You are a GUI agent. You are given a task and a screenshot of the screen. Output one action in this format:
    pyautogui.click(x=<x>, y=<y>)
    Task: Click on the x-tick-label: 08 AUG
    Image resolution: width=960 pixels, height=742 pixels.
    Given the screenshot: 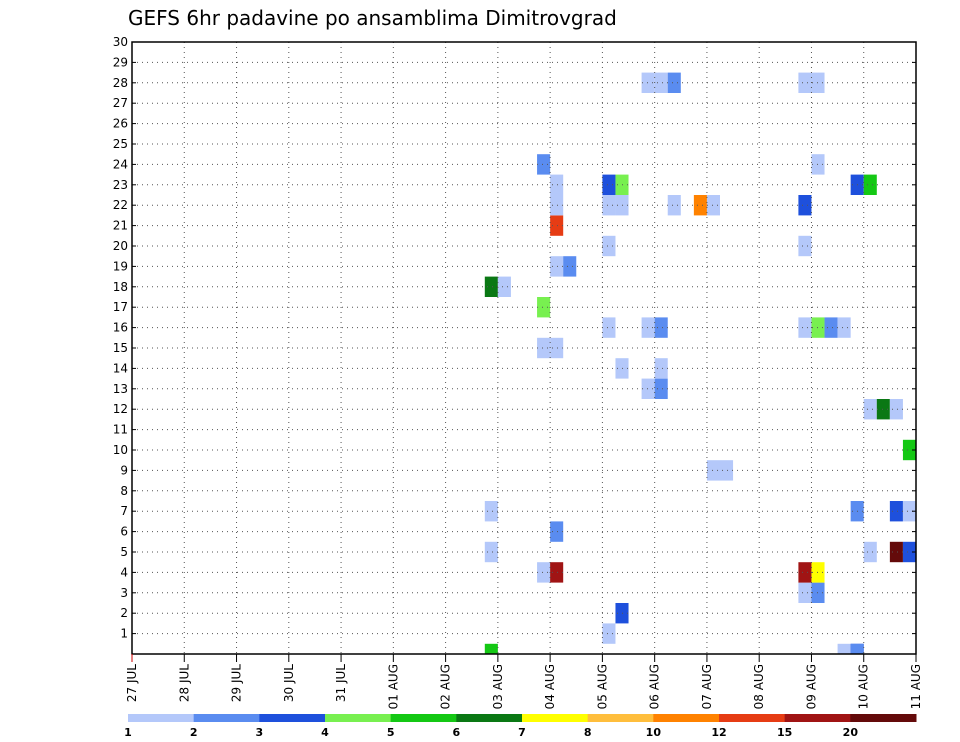 What is the action you would take?
    pyautogui.click(x=759, y=686)
    